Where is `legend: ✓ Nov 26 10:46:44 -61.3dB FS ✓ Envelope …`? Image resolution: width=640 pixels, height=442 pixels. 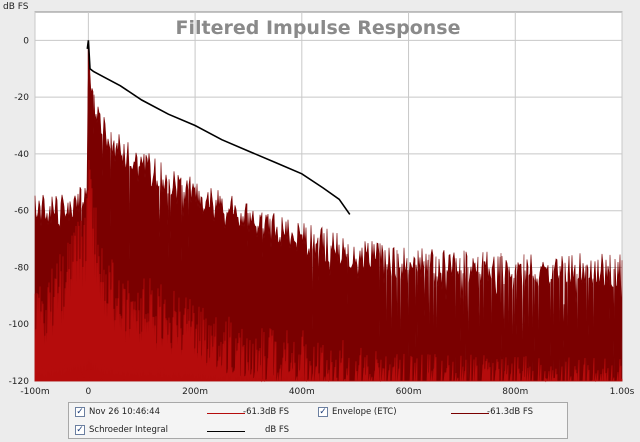
legend: ✓ Nov 26 10:46:44 -61.3dB FS ✓ Envelope … is located at coordinates (318, 420).